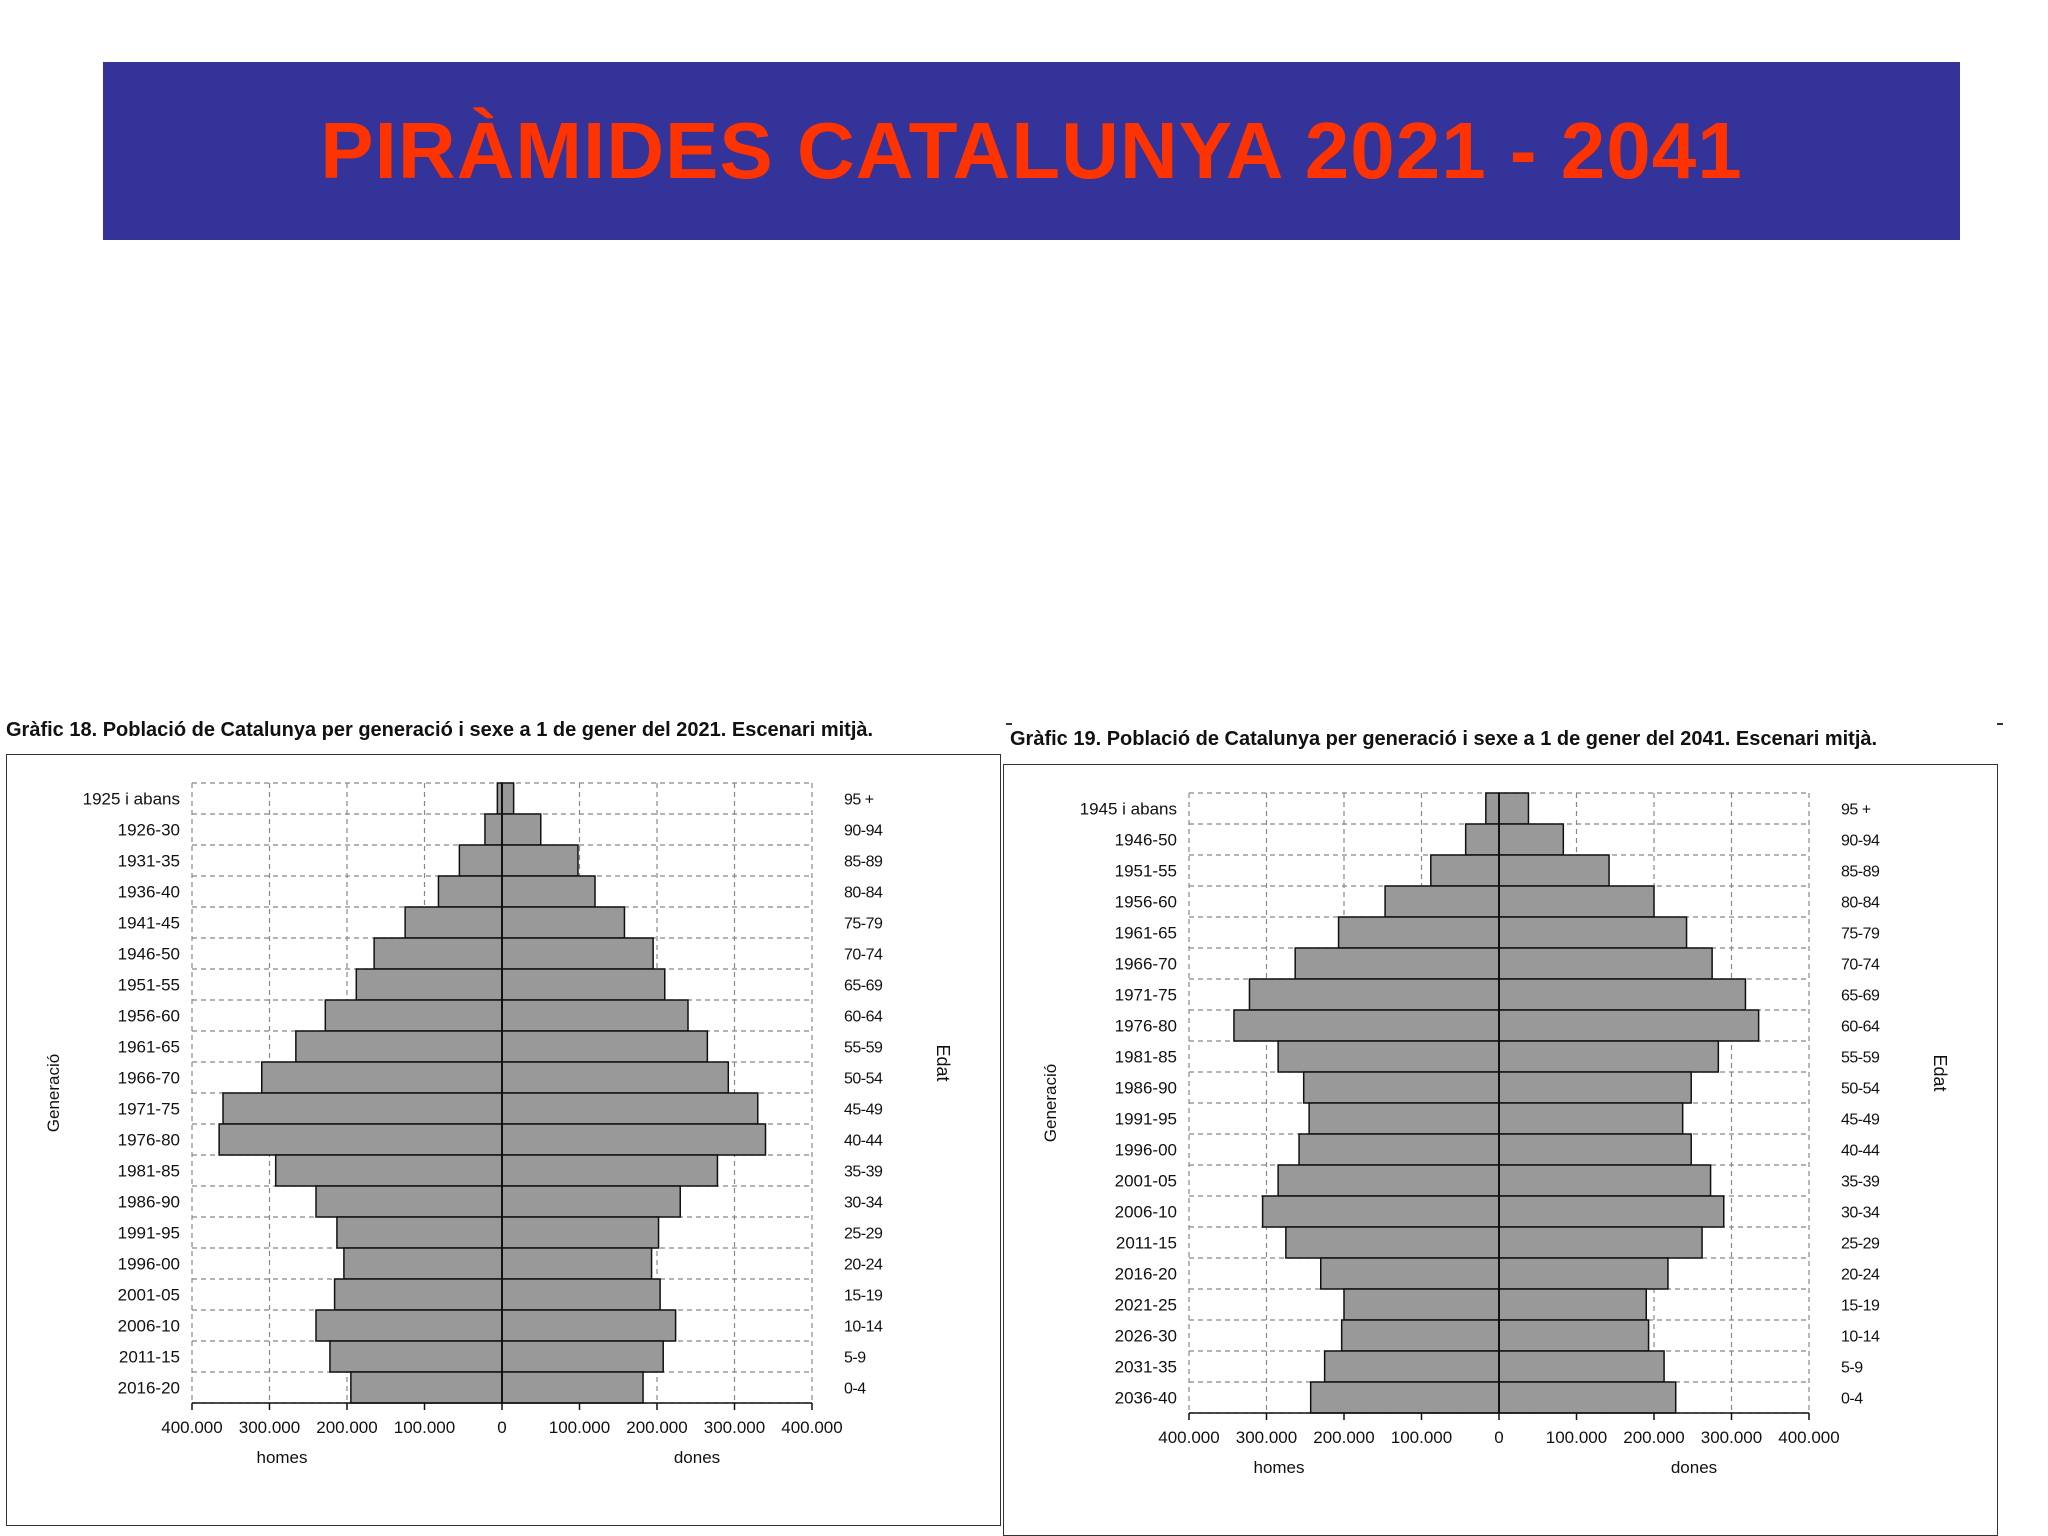  Describe the element at coordinates (1031, 150) in the screenshot. I see `page-title: PIRÀMIDES CATALUNYA 2021 - 2041` at that location.